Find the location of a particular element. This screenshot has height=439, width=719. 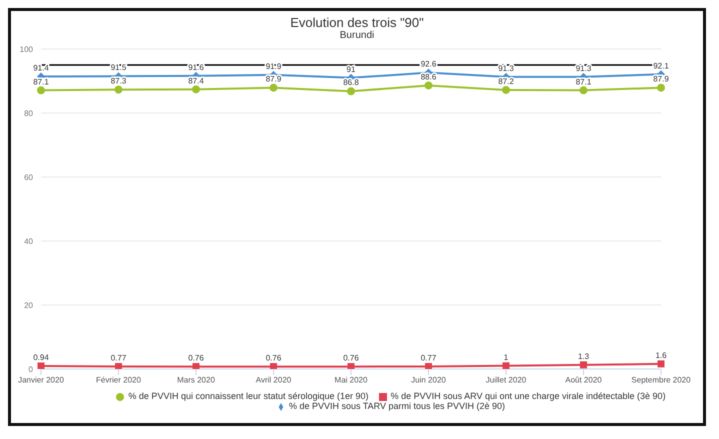

data-label: 91.5 is located at coordinates (118, 67).